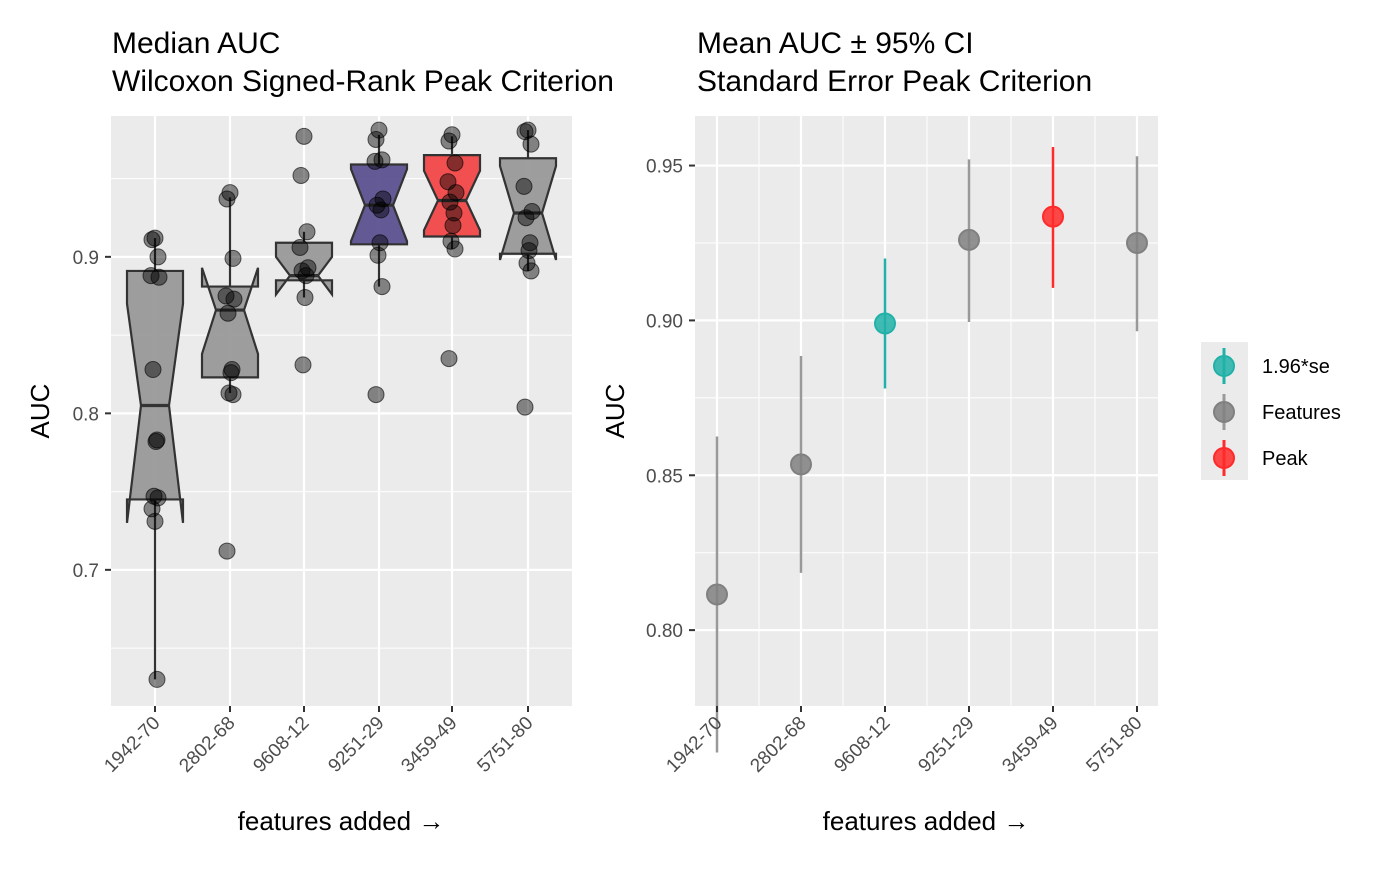 This screenshot has width=1400, height=871. Describe the element at coordinates (1224, 458) in the screenshot. I see `legend-peak-point` at that location.